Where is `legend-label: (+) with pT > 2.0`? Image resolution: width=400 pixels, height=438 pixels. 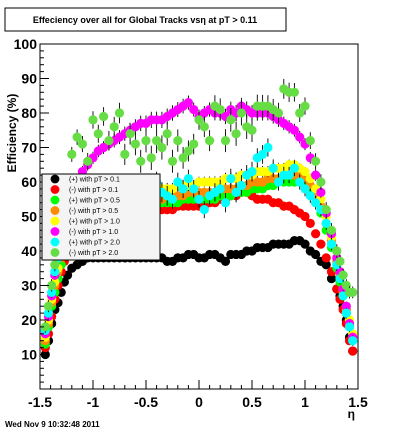
legend-label: (+) with pT > 2.0 is located at coordinates (94, 243).